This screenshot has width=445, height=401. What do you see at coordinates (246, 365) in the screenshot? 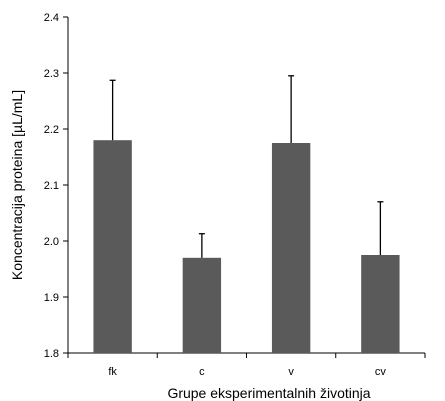
I see `x-axis: fk c v cv` at bounding box center [246, 365].